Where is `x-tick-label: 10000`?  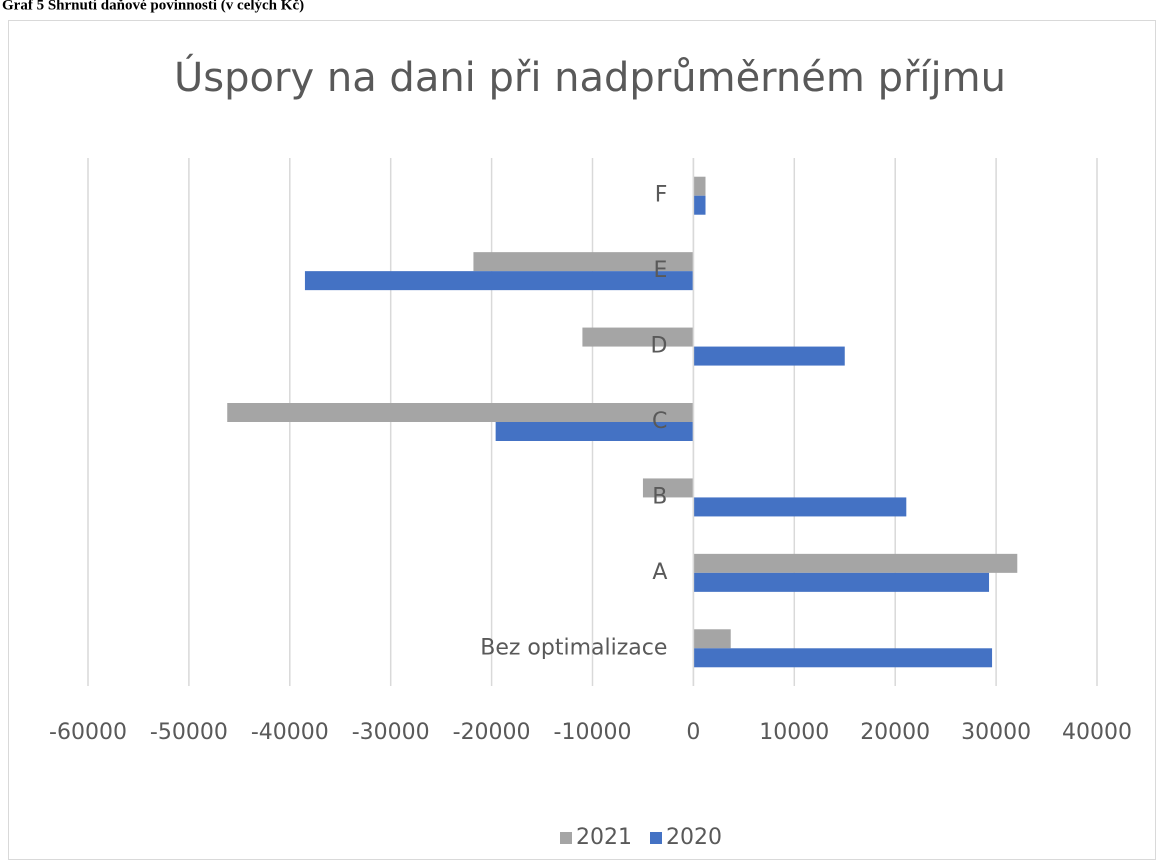 x-tick-label: 10000 is located at coordinates (794, 732).